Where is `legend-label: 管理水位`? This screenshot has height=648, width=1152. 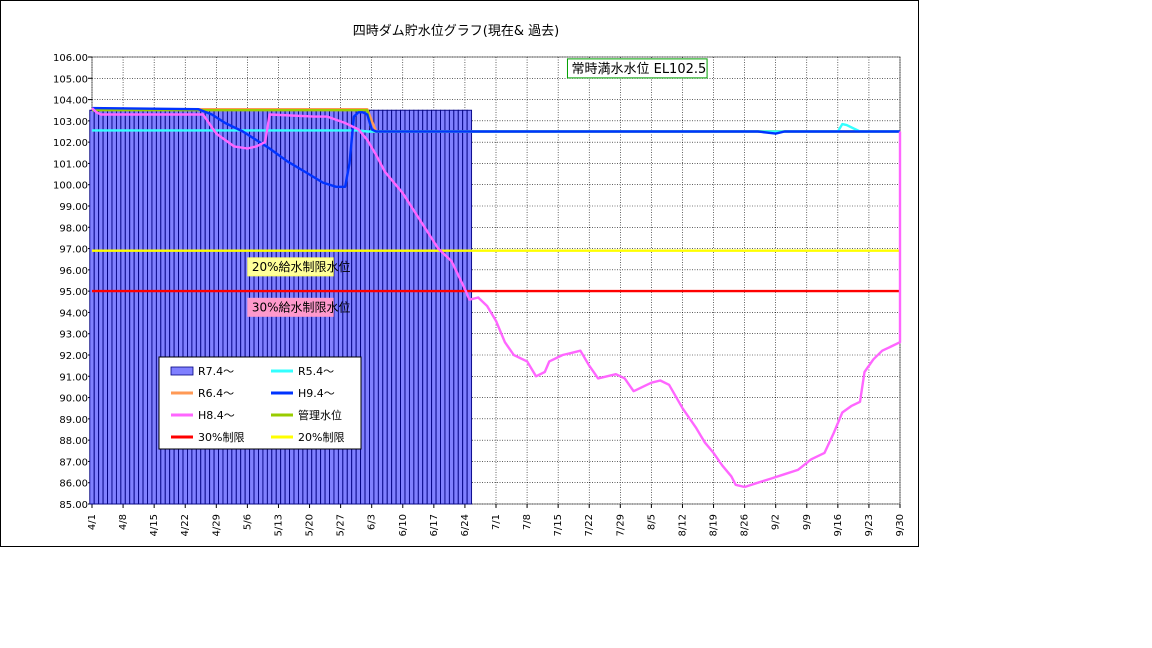
legend-label: 管理水位 is located at coordinates (320, 415).